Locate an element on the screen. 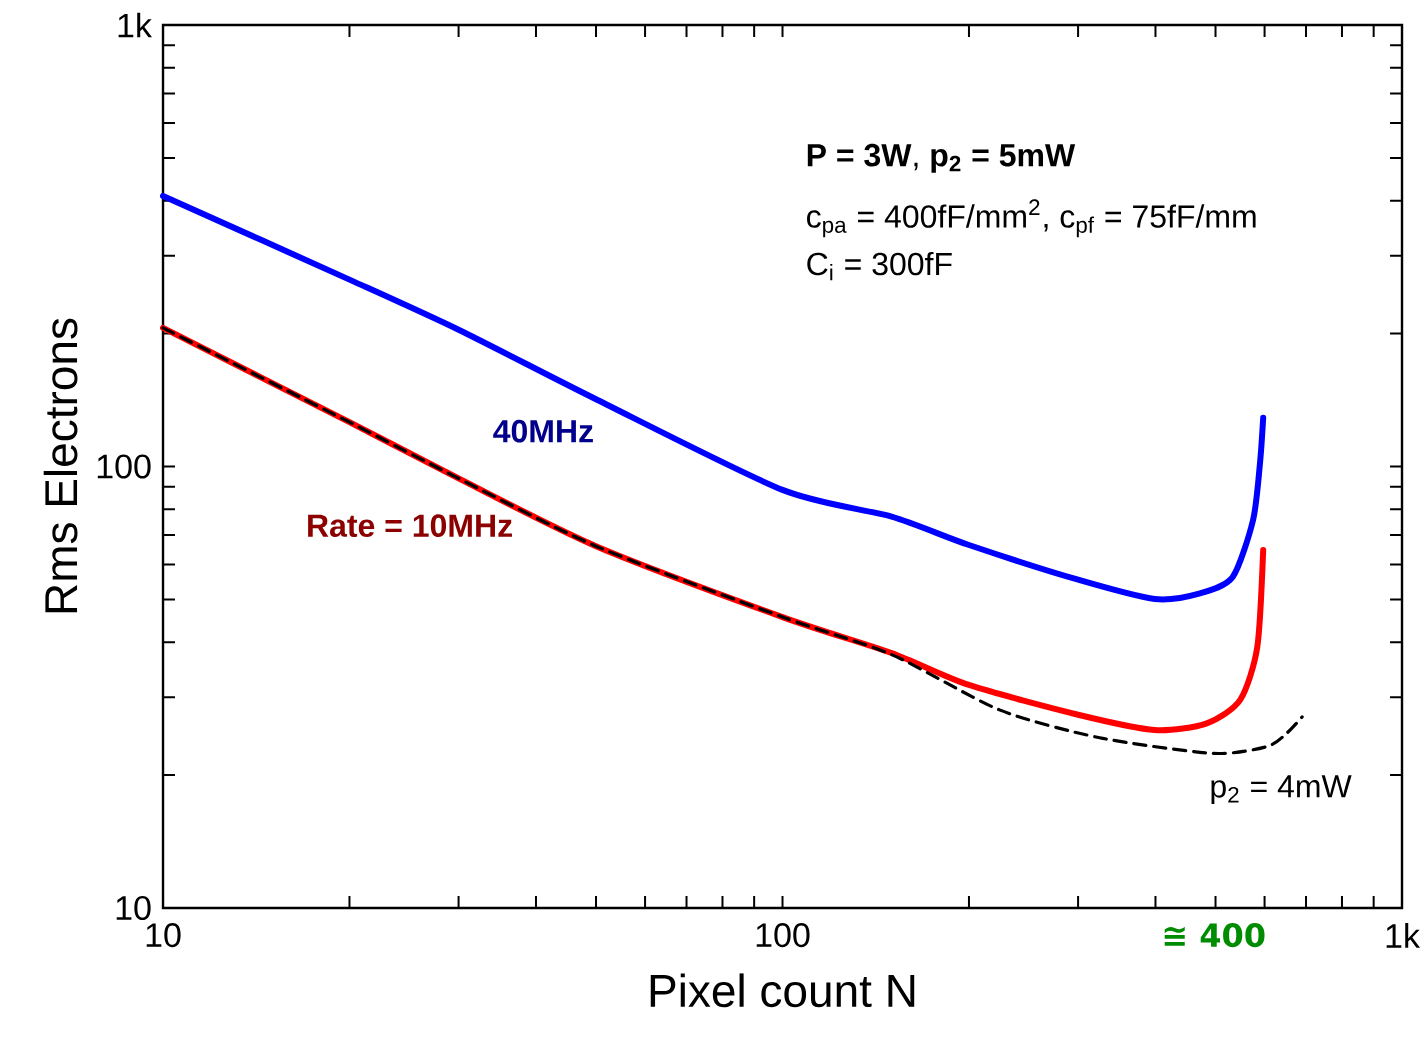 The image size is (1425, 1038). annotation: C$_{i}$ = 300fF is located at coordinates (879, 266).